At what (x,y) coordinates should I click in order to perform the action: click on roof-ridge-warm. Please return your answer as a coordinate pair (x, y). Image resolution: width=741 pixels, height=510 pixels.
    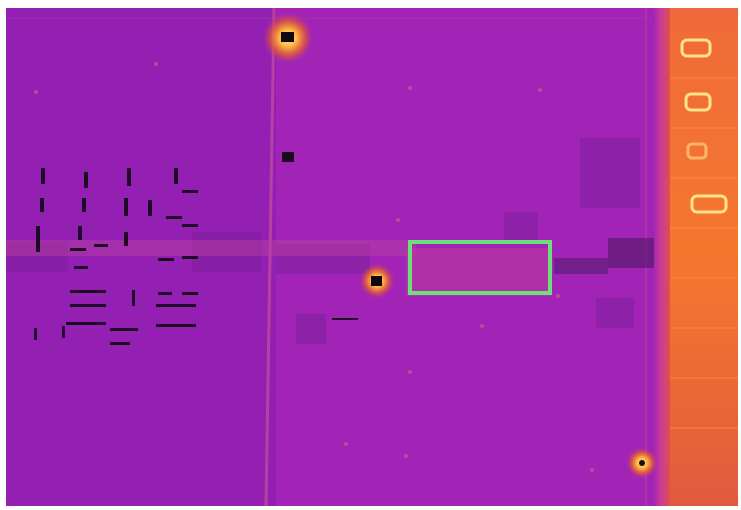
    Looking at the image, I should click on (211, 248).